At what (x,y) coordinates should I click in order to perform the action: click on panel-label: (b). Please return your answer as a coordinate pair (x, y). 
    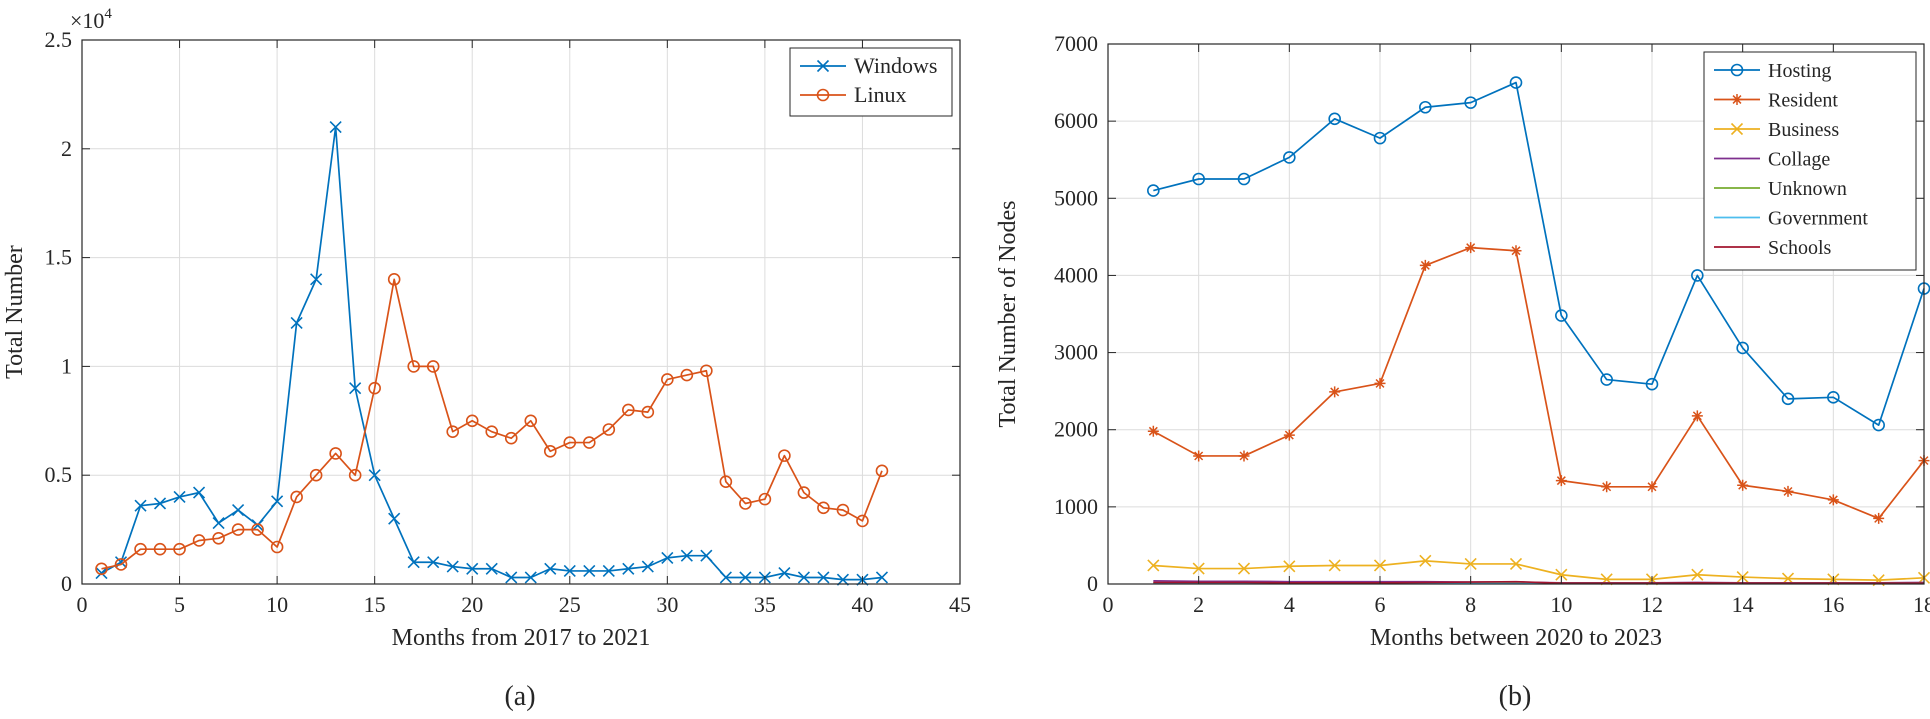
    Looking at the image, I should click on (1515, 696).